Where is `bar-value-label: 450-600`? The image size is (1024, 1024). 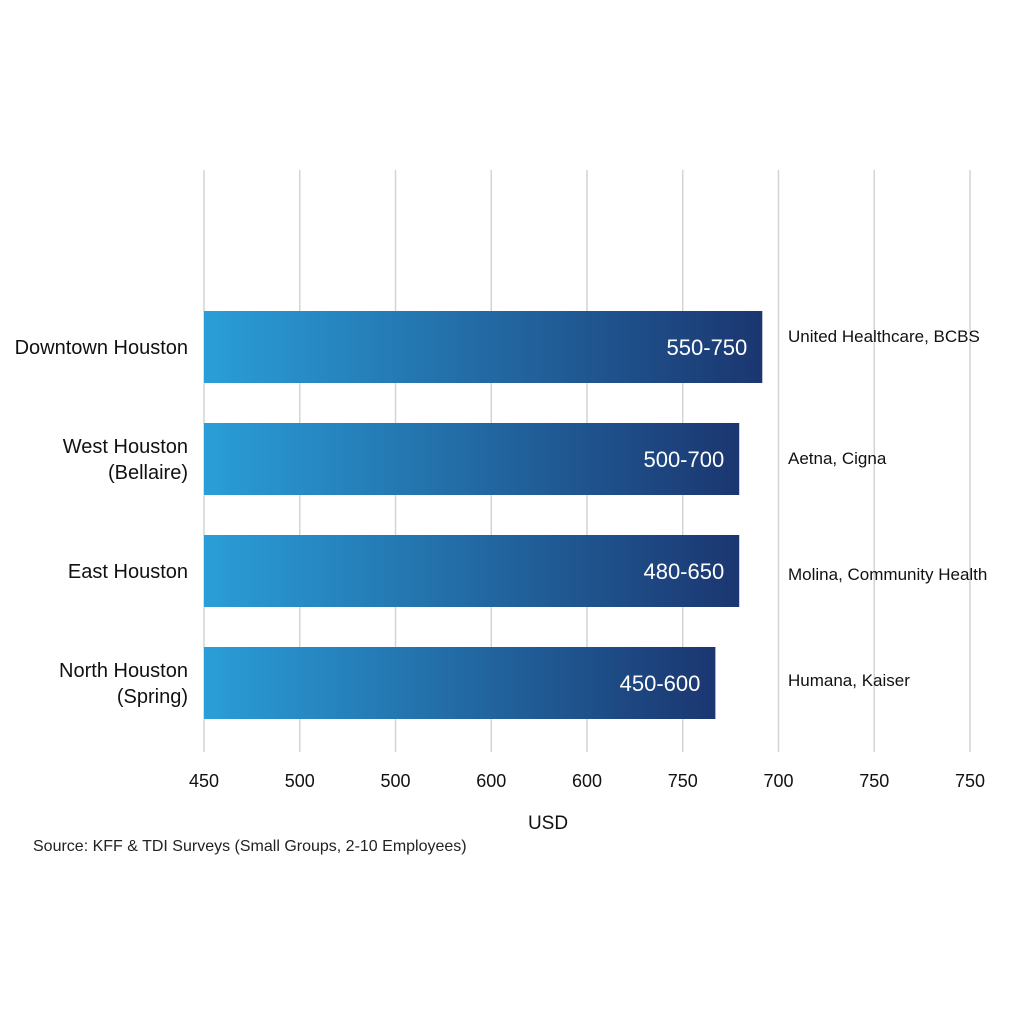 bar-value-label: 450-600 is located at coordinates (660, 683).